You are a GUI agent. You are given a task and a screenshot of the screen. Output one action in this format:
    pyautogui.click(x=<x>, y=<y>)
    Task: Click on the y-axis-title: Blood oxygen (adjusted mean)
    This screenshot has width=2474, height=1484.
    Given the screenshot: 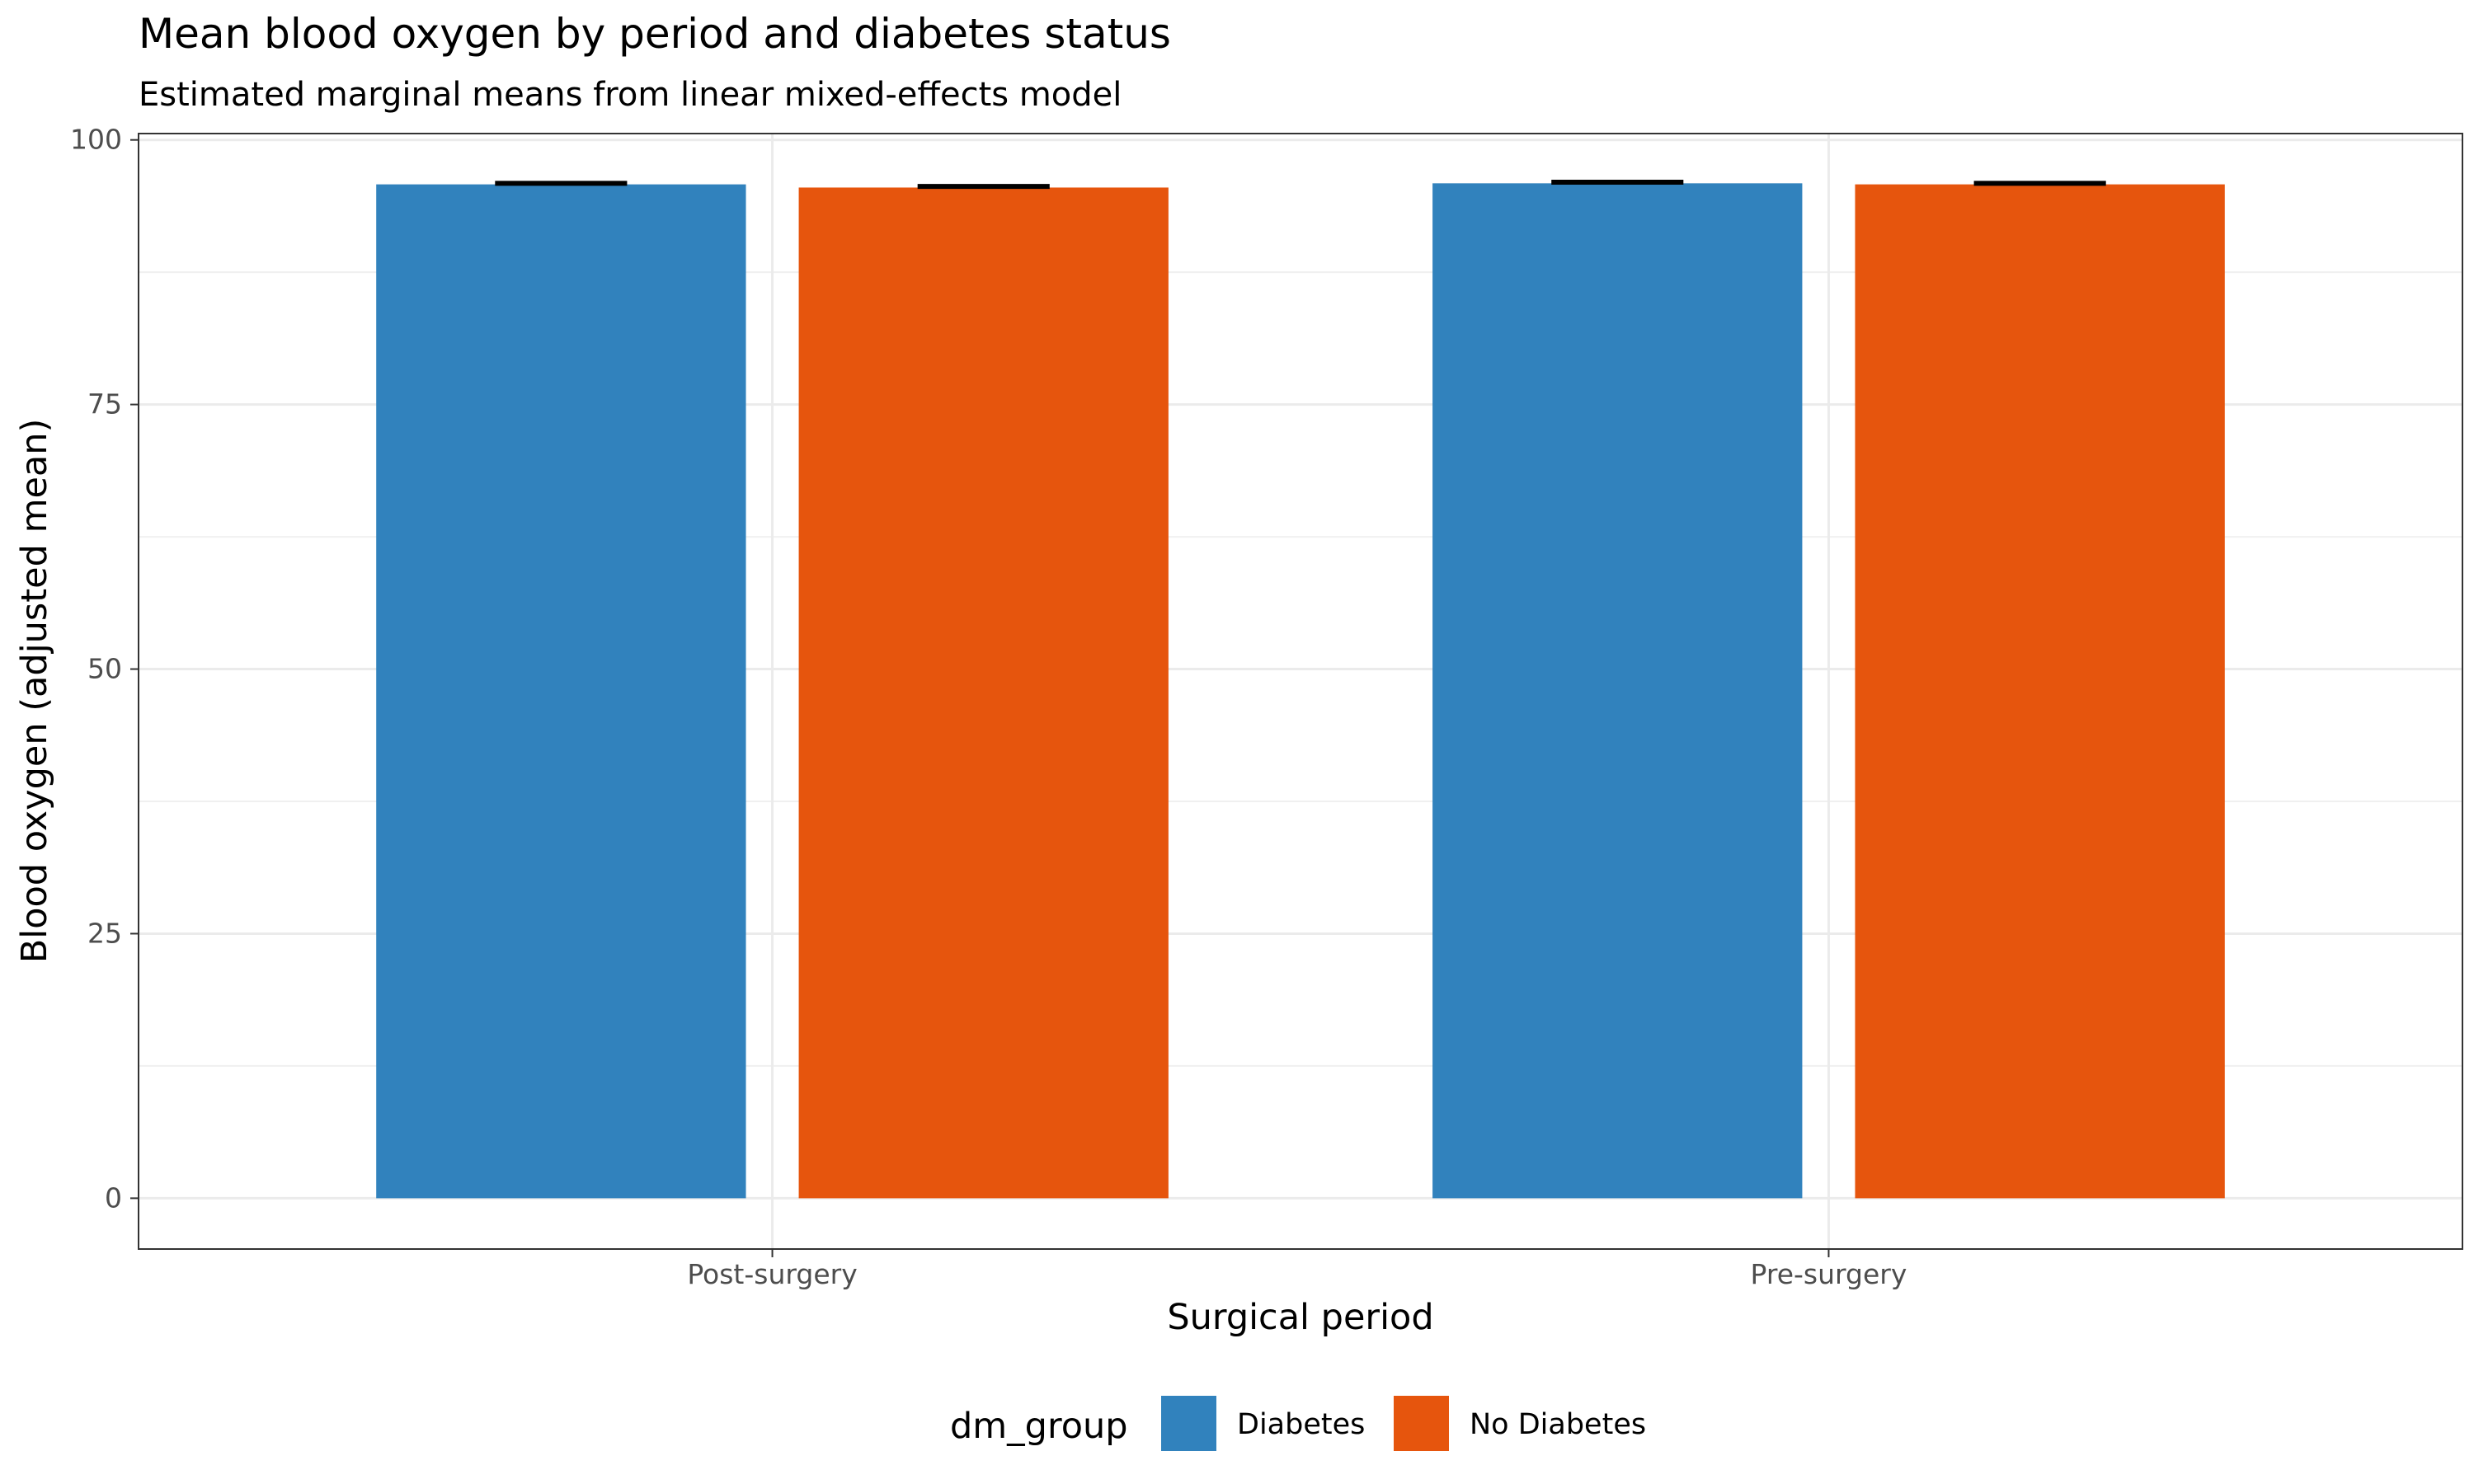 What is the action you would take?
    pyautogui.click(x=34, y=691)
    